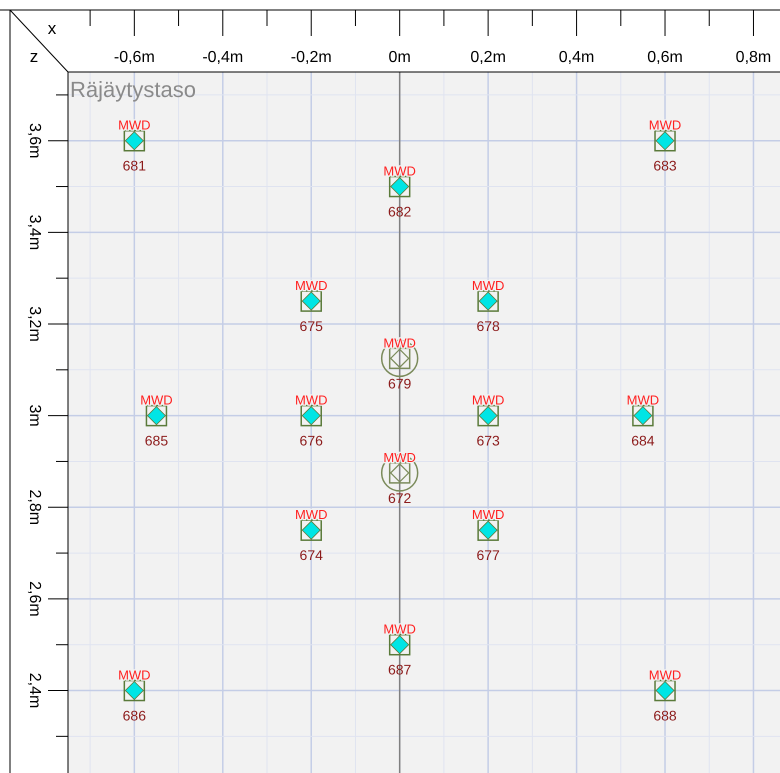  I want to click on y-tick-label: 3,6m, so click(34, 140).